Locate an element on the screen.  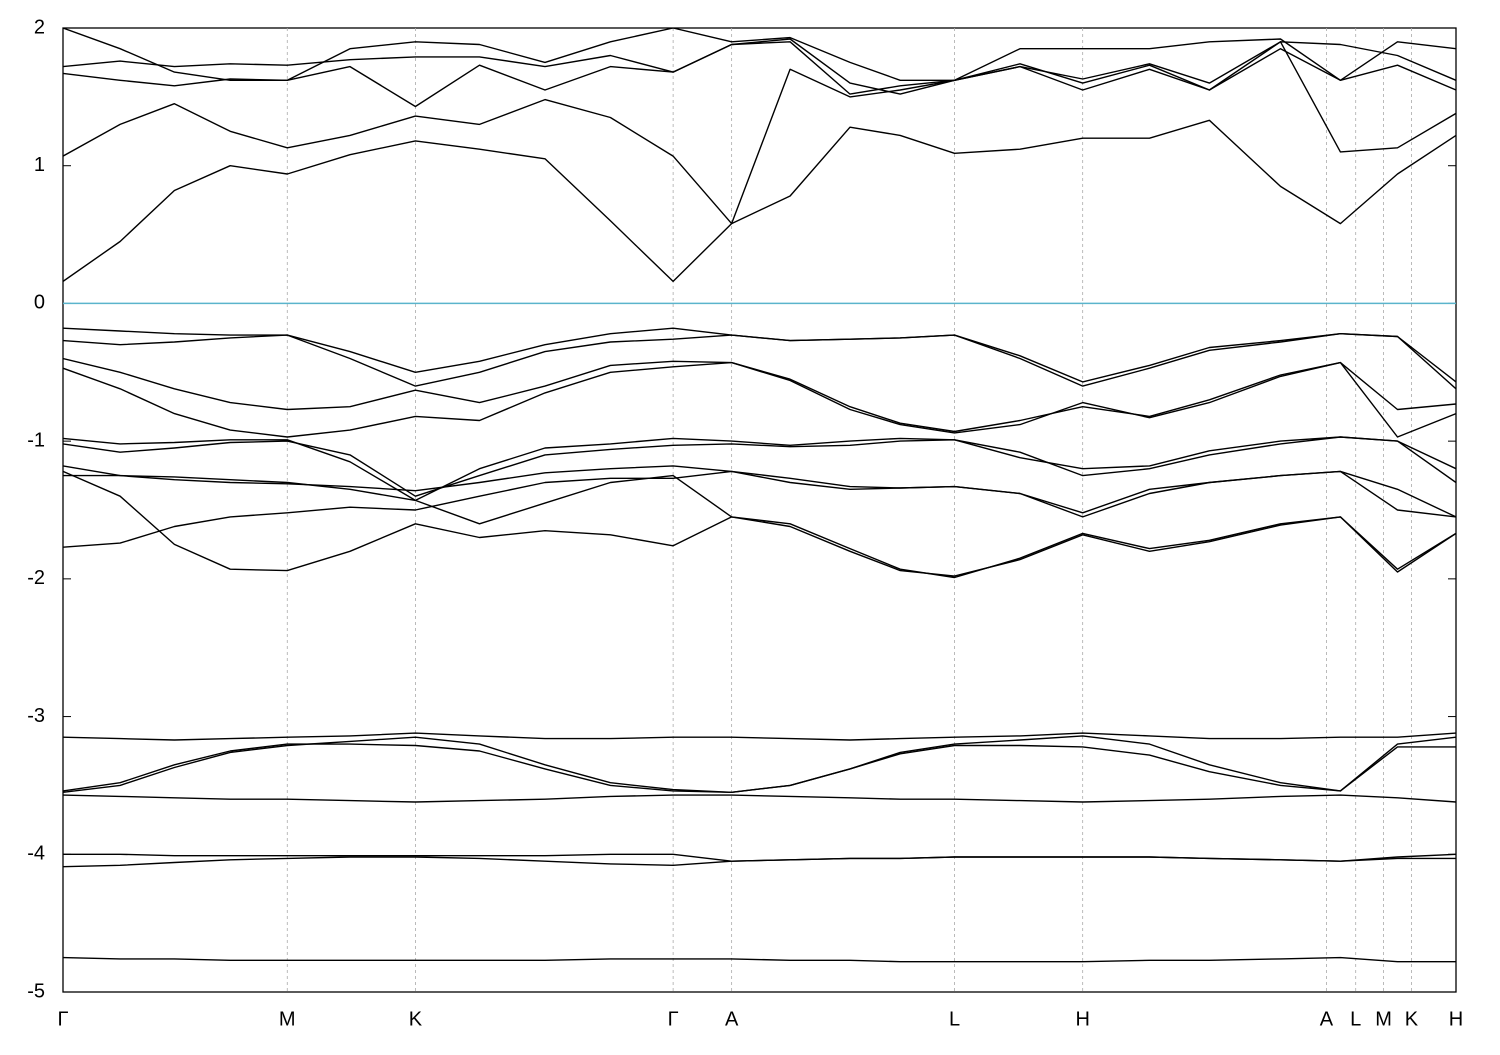
y-tick-label: -2 is located at coordinates (36, 578).